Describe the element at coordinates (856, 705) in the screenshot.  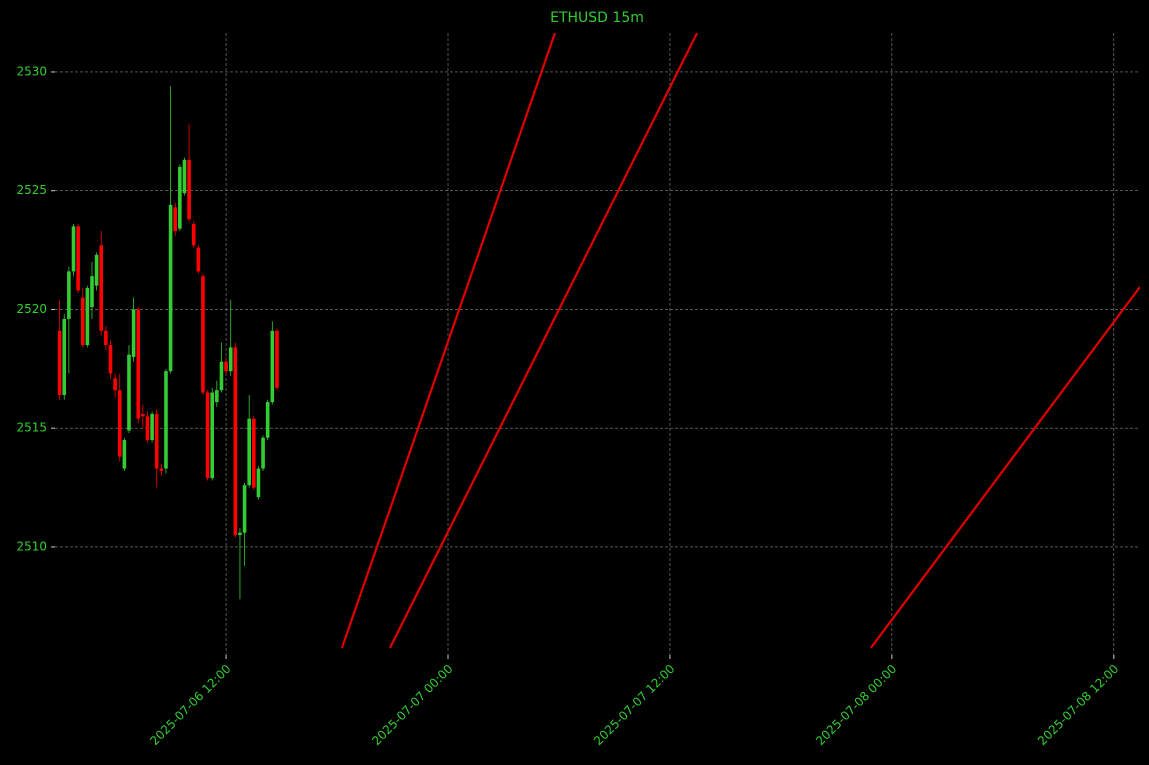
I see `x-tick-label: 2025-07-08 00:00` at that location.